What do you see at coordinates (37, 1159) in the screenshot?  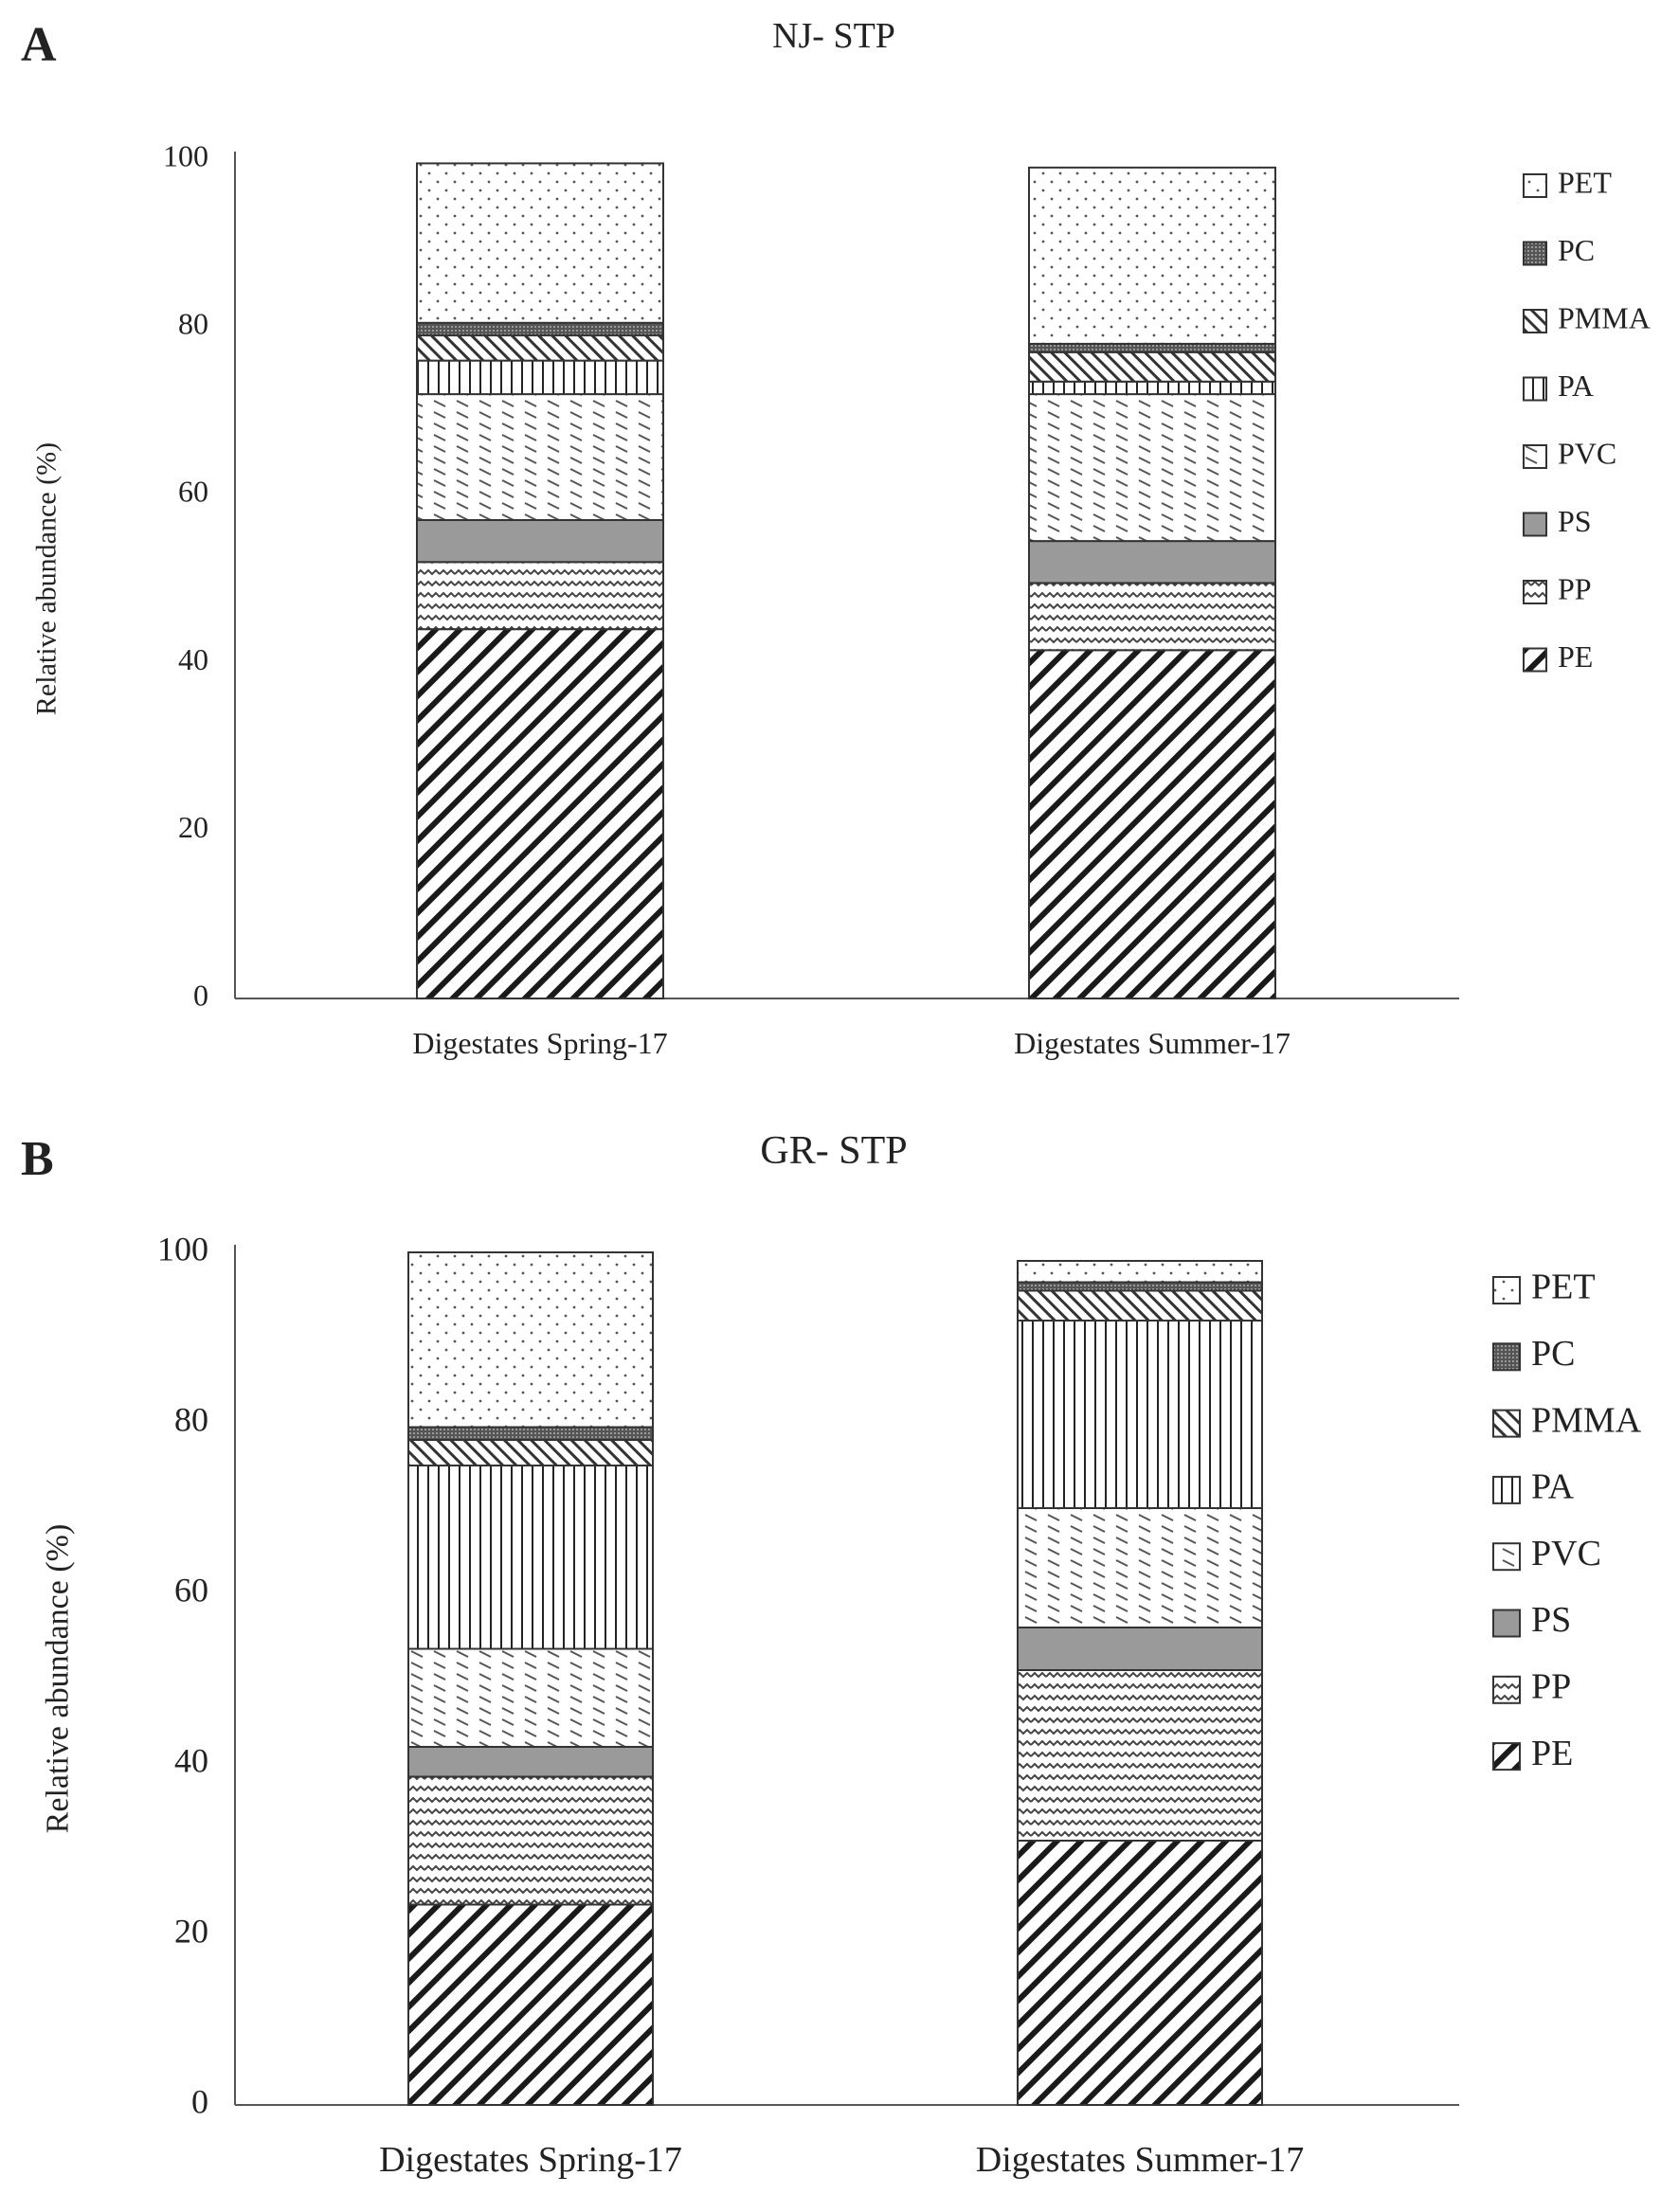 I see `panel-letter: B` at bounding box center [37, 1159].